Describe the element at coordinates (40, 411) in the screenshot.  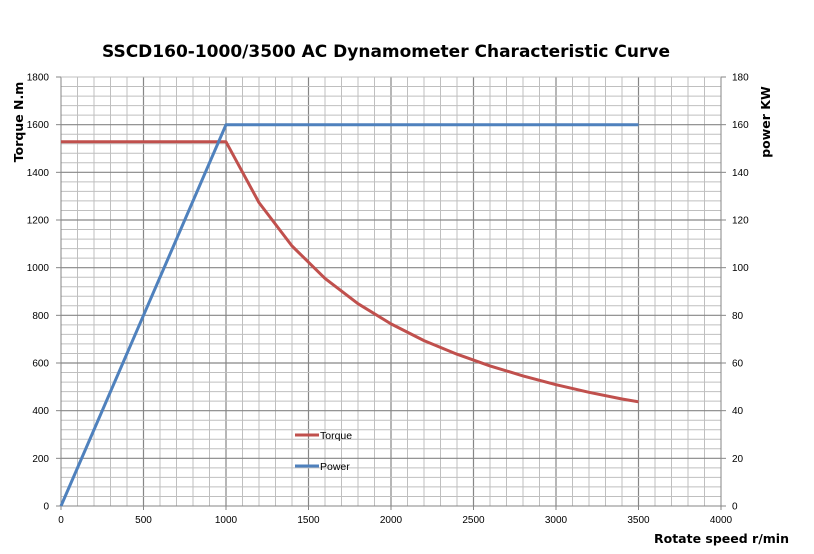
I see `y-tick-label: 400` at that location.